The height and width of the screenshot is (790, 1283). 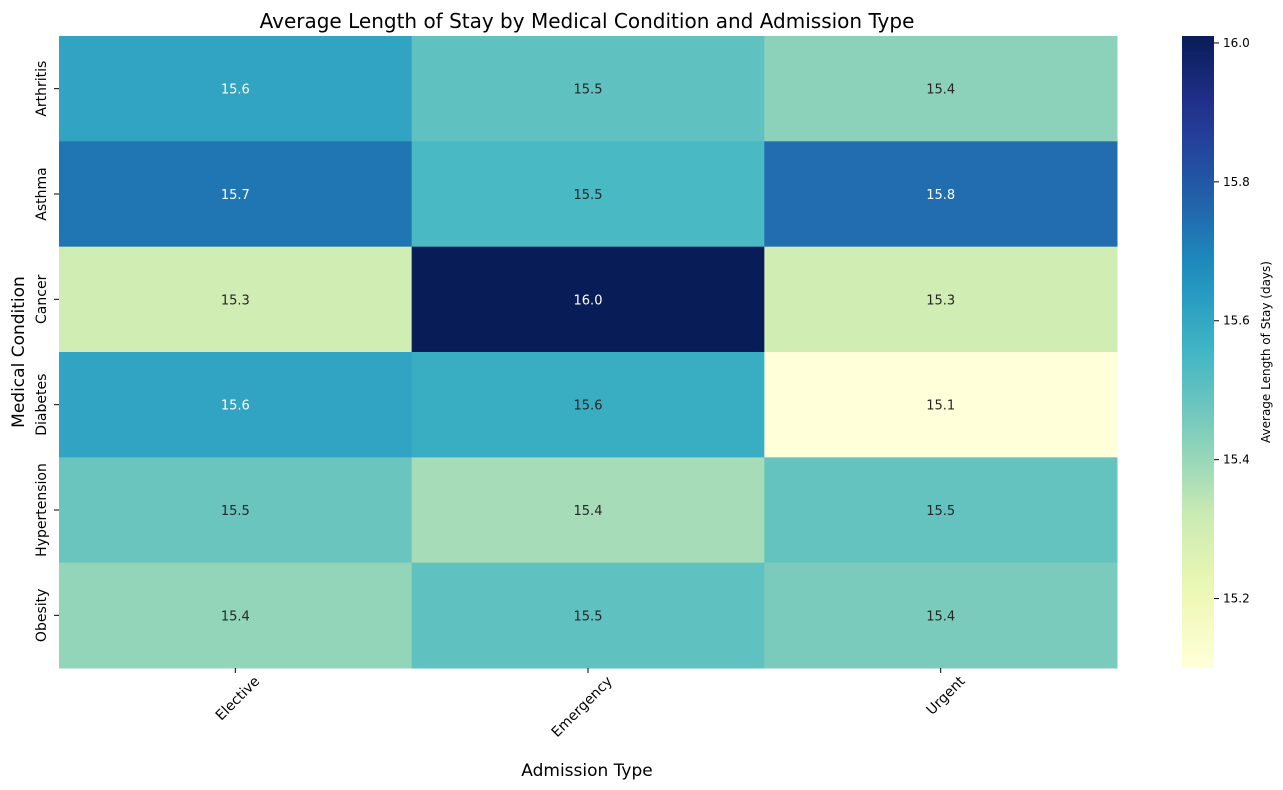 I want to click on colorbar-tick-label: 15.6, so click(x=1236, y=321).